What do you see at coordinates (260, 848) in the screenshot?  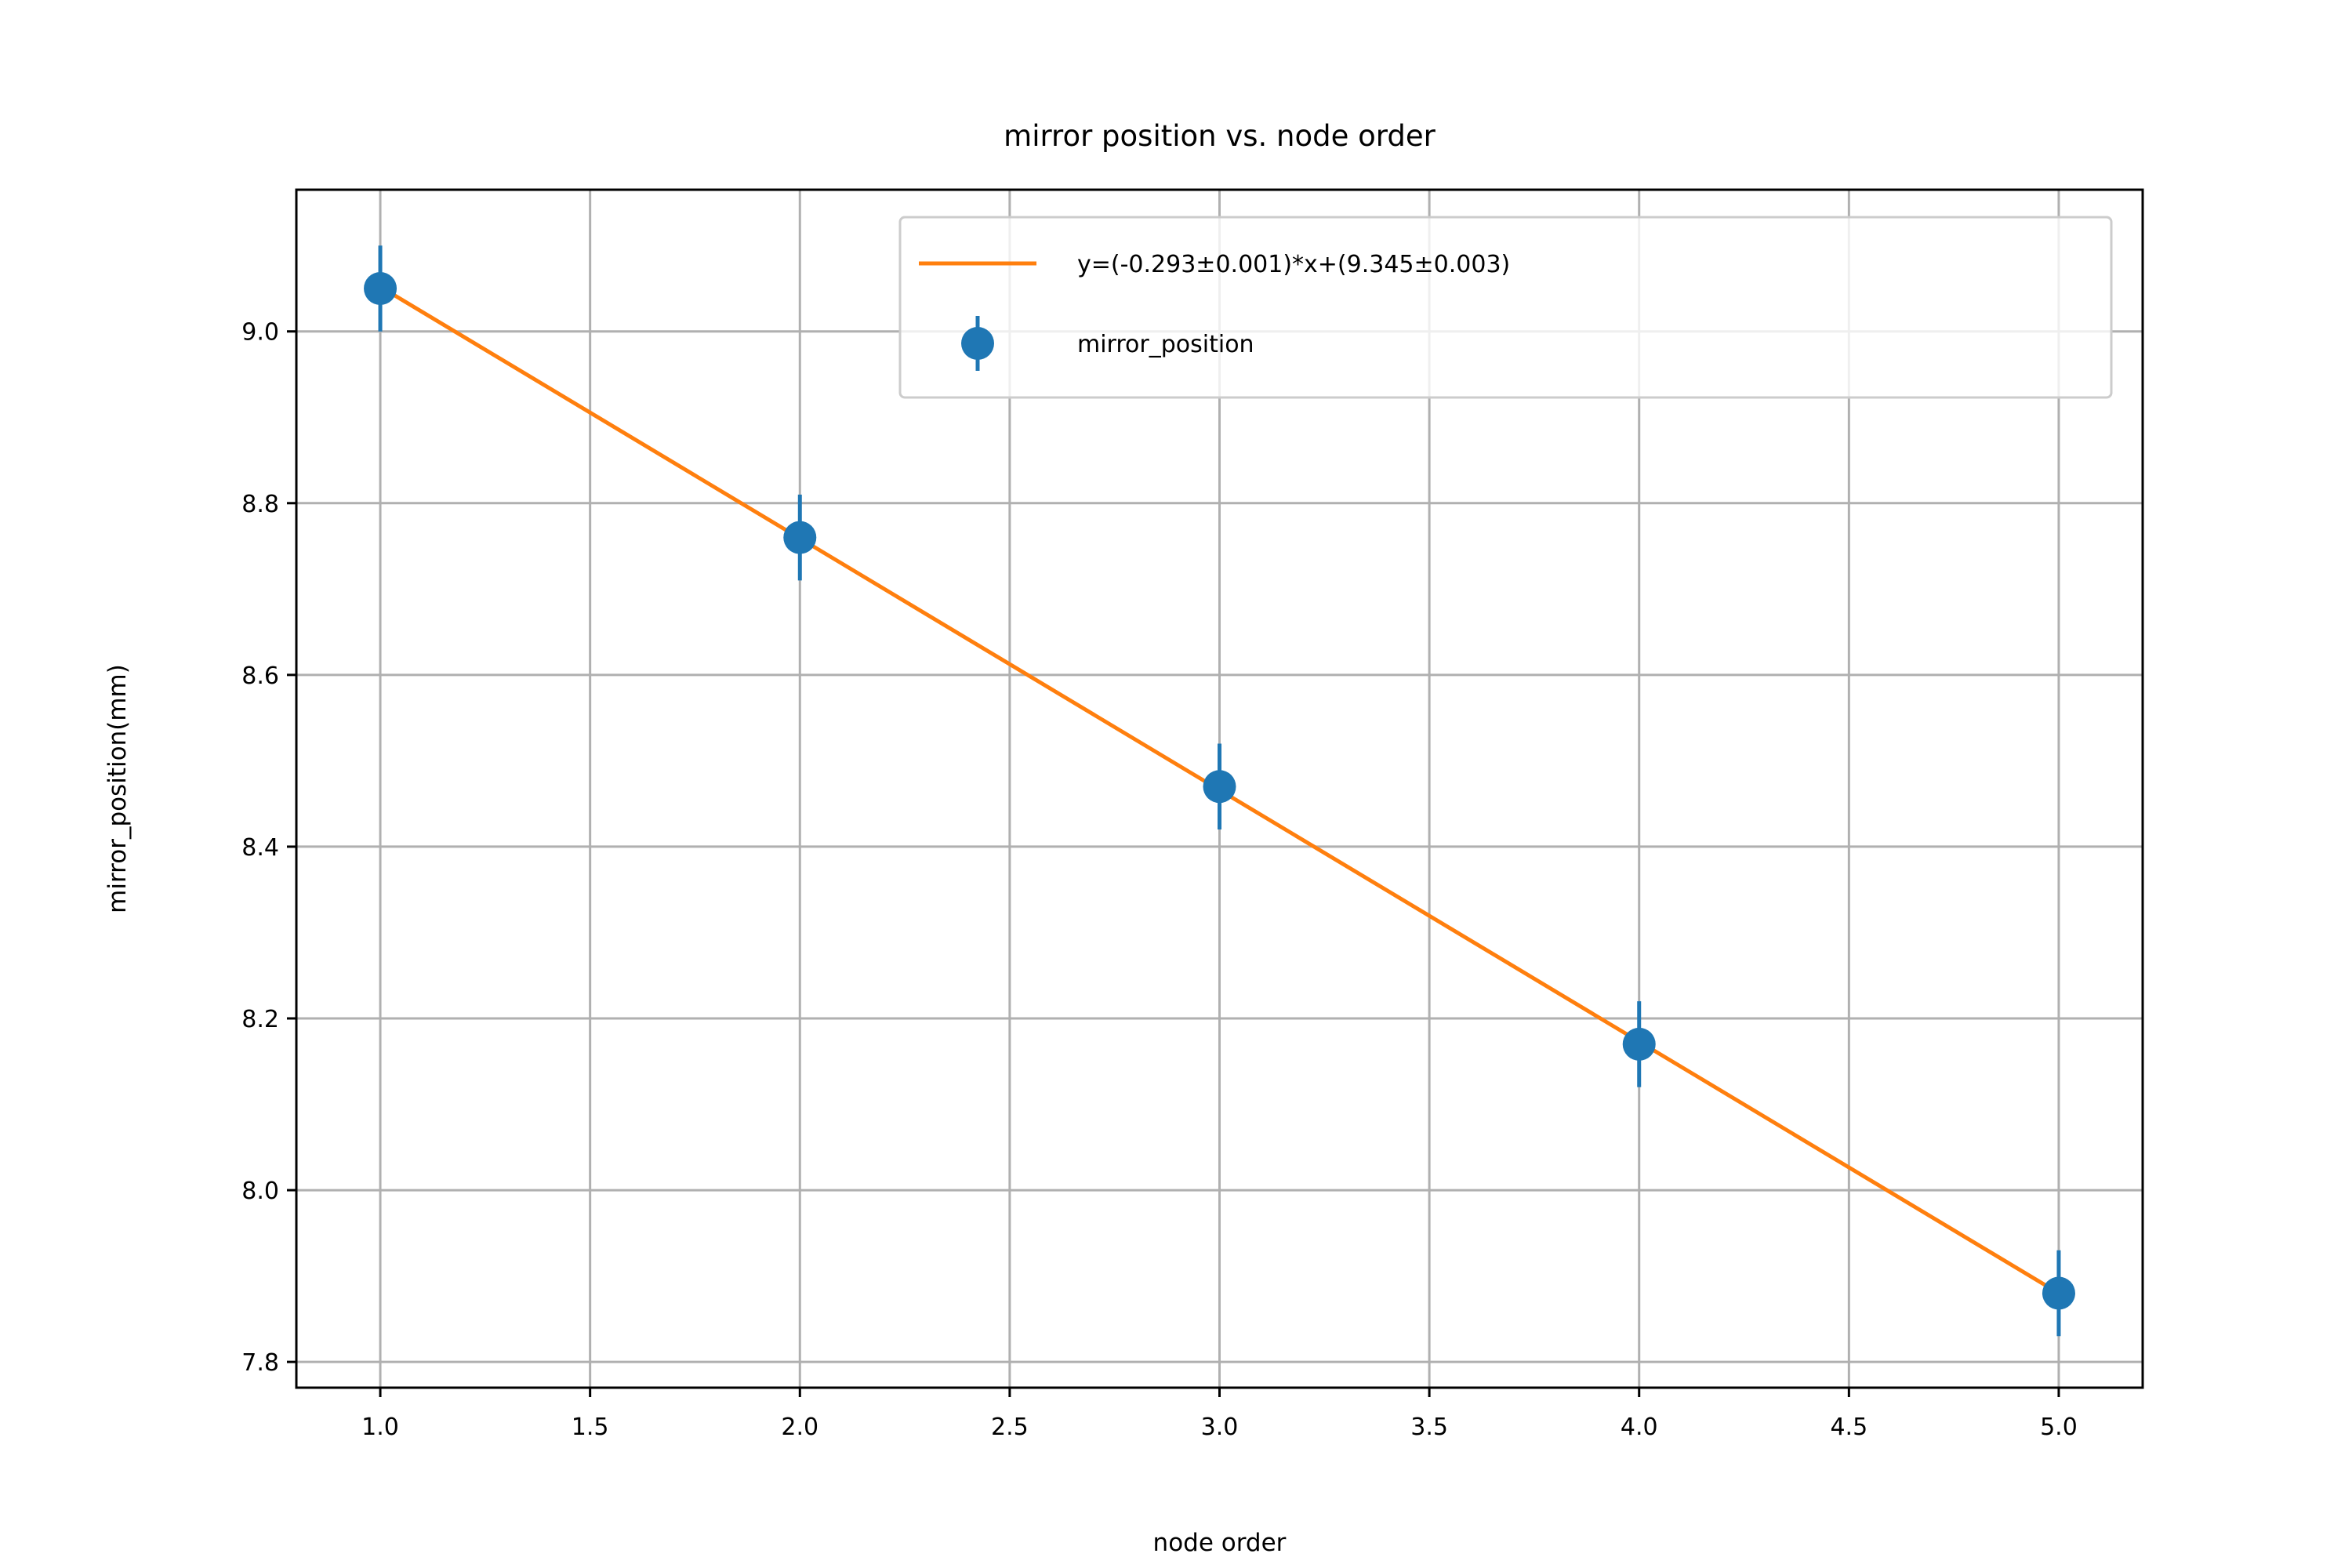 I see `y-tick-label: 8.4` at bounding box center [260, 848].